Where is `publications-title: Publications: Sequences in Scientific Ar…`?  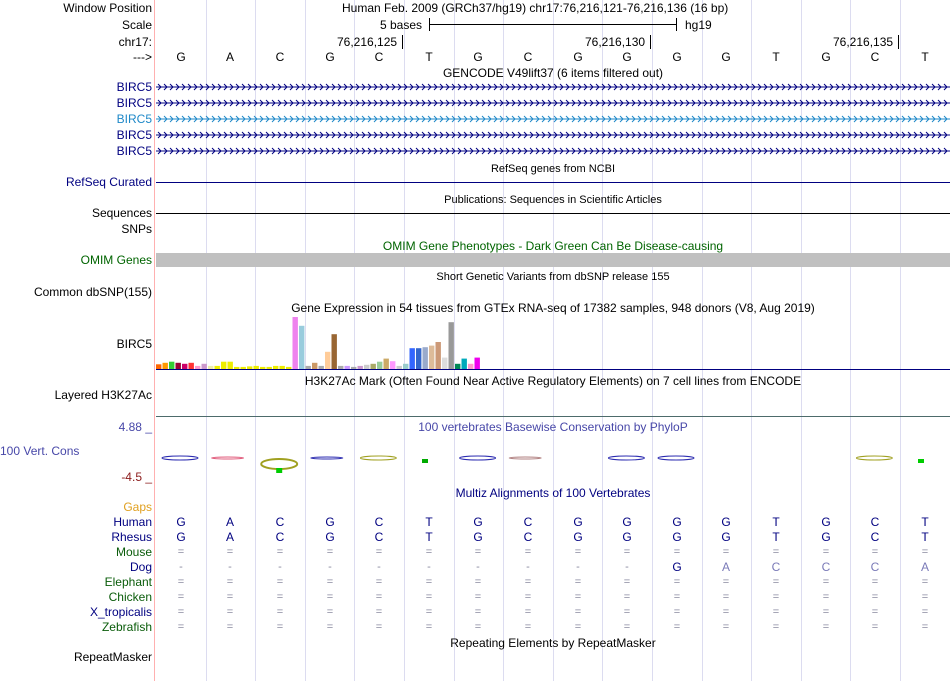 publications-title: Publications: Sequences in Scientific Ar… is located at coordinates (553, 200).